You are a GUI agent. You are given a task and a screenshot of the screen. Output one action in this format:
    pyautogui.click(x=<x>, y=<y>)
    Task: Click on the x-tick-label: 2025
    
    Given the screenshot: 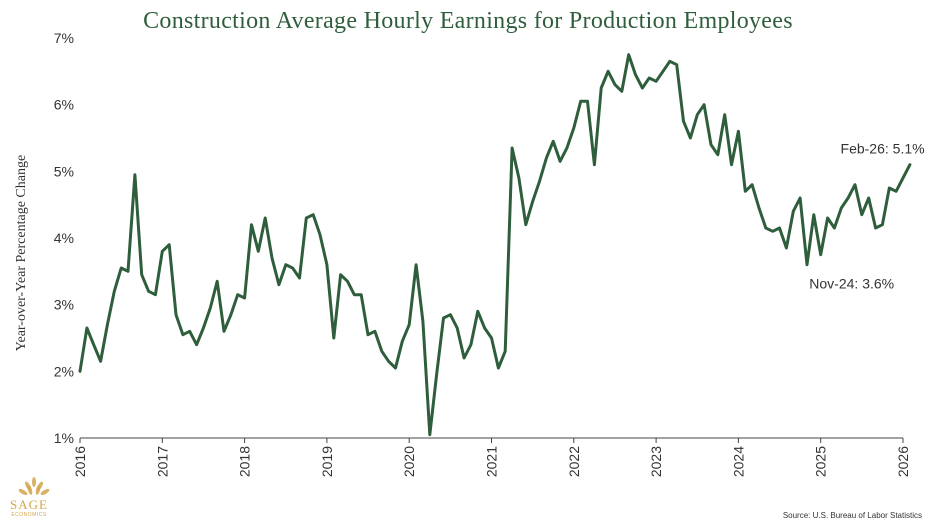 What is the action you would take?
    pyautogui.click(x=821, y=461)
    